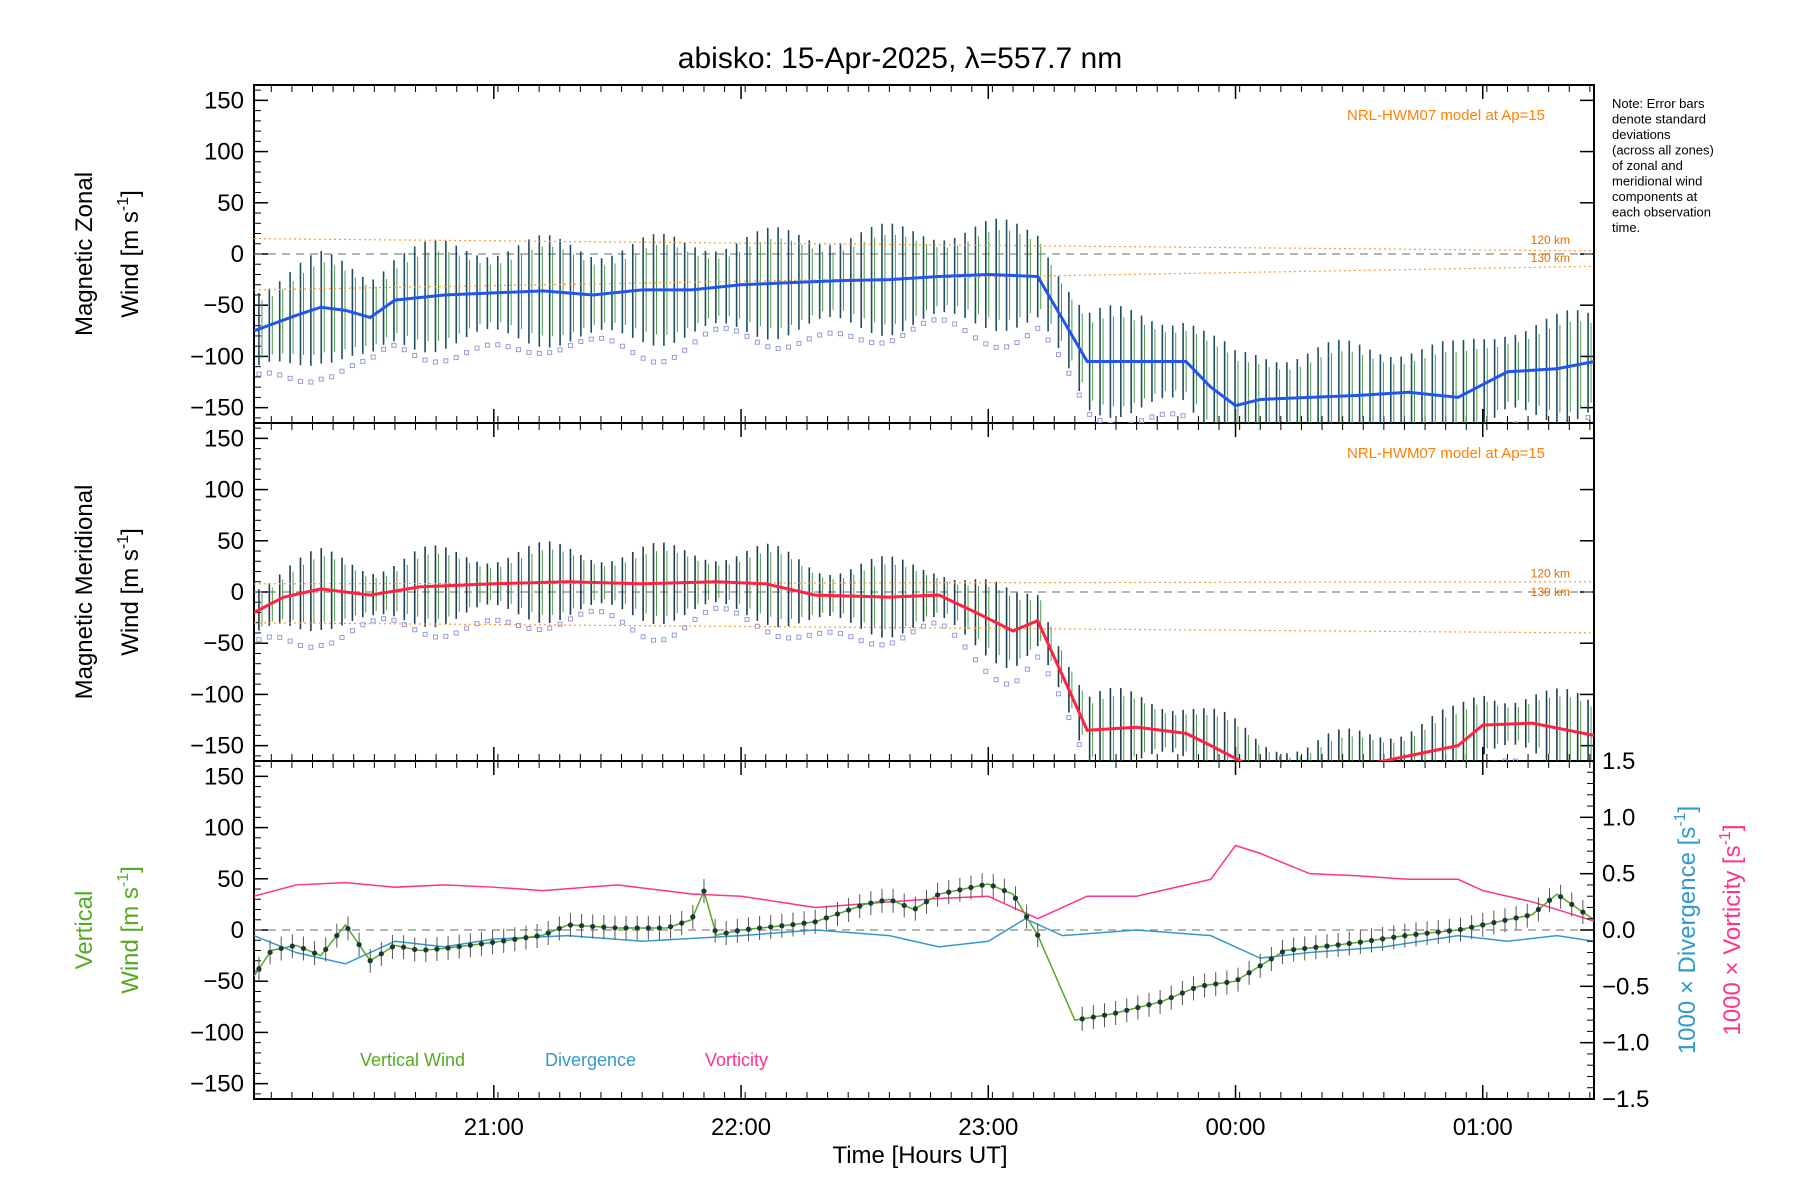 This screenshot has width=1800, height=1200. Describe the element at coordinates (224, 100) in the screenshot. I see `y-tick-label: 150` at that location.